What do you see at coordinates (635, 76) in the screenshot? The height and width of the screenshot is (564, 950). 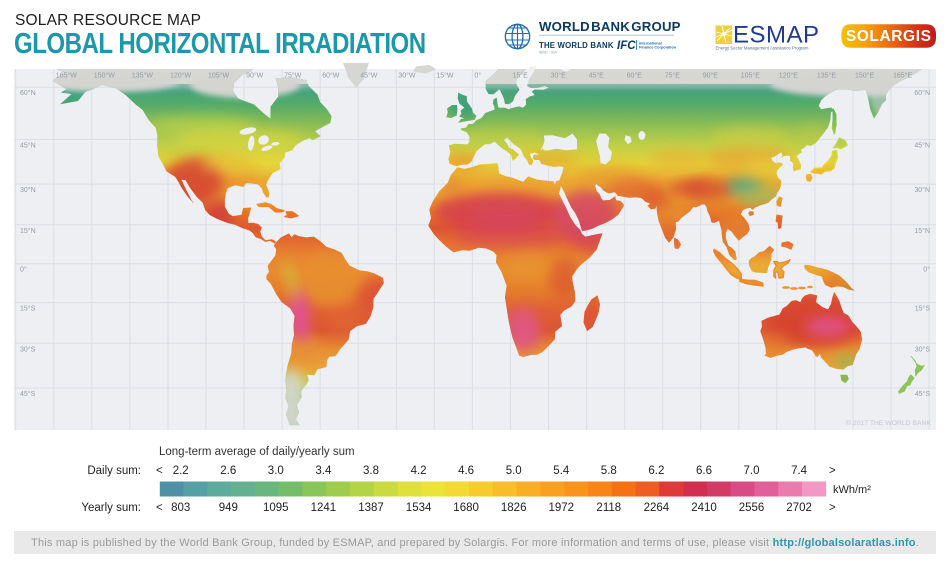 I see `svg-text: 60°E` at bounding box center [635, 76].